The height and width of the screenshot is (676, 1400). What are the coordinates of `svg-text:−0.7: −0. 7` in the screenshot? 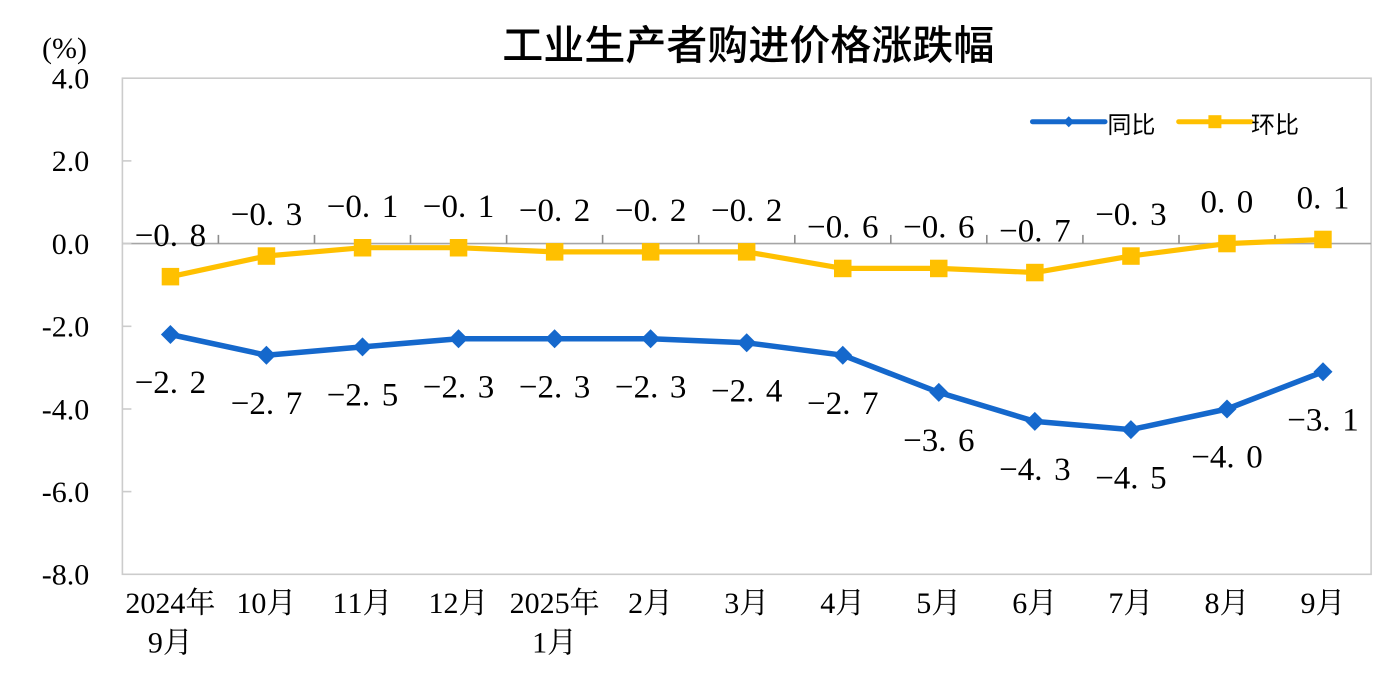 It's located at (1035, 232).